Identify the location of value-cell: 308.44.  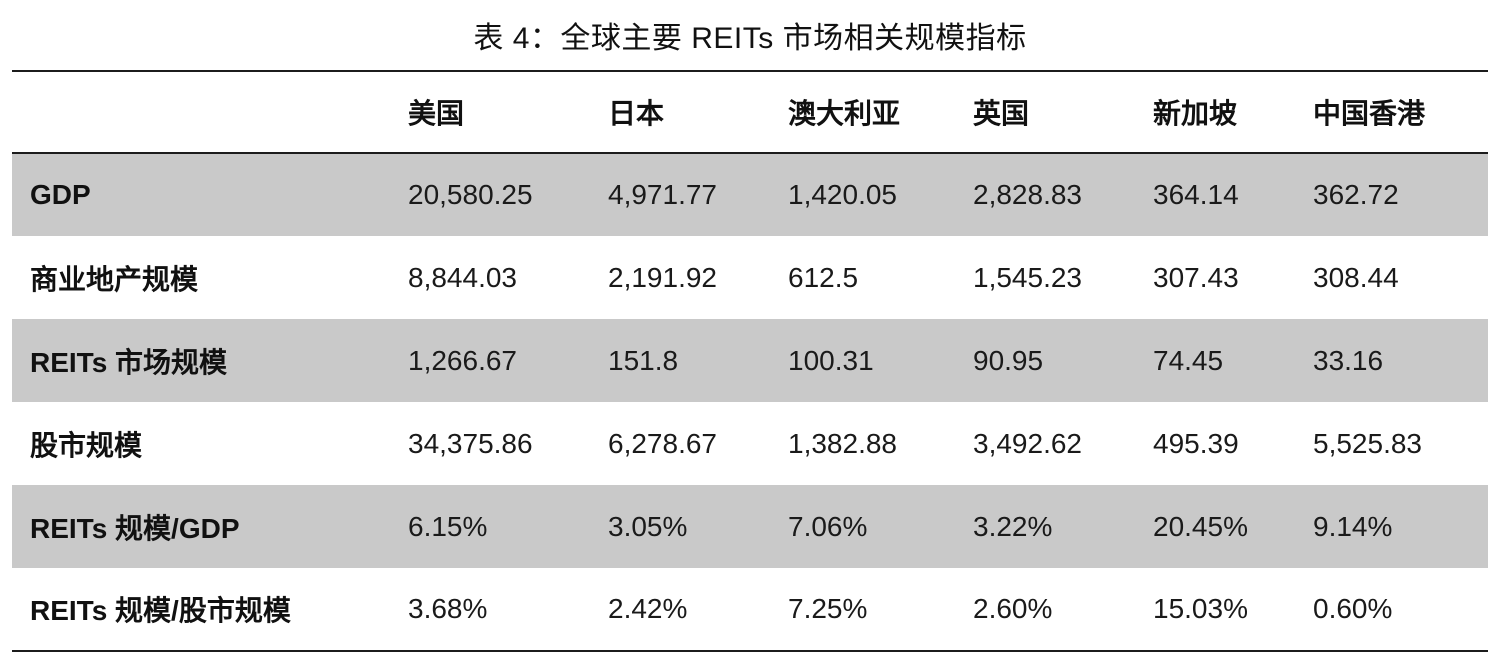
(1356, 277).